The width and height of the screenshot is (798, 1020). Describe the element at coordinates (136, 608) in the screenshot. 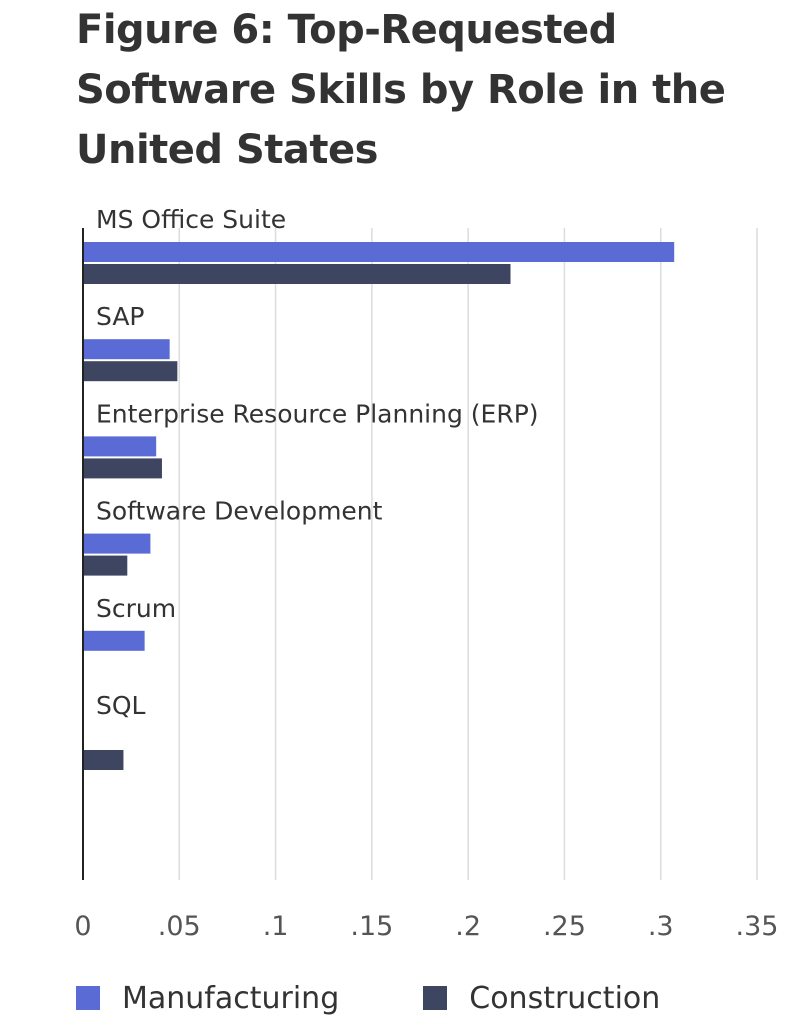

I see `category-label: Scrum` at that location.